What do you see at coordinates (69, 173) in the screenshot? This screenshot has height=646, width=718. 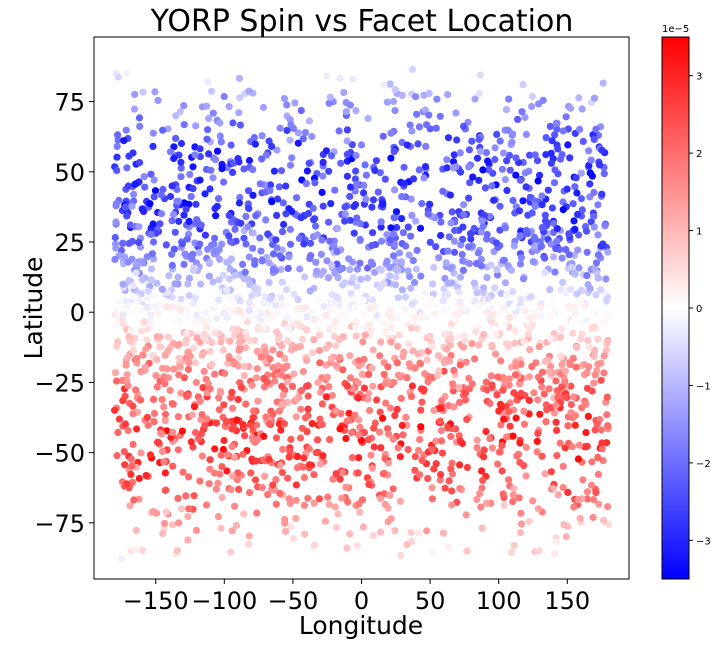 I see `y-tick-label: 50` at bounding box center [69, 173].